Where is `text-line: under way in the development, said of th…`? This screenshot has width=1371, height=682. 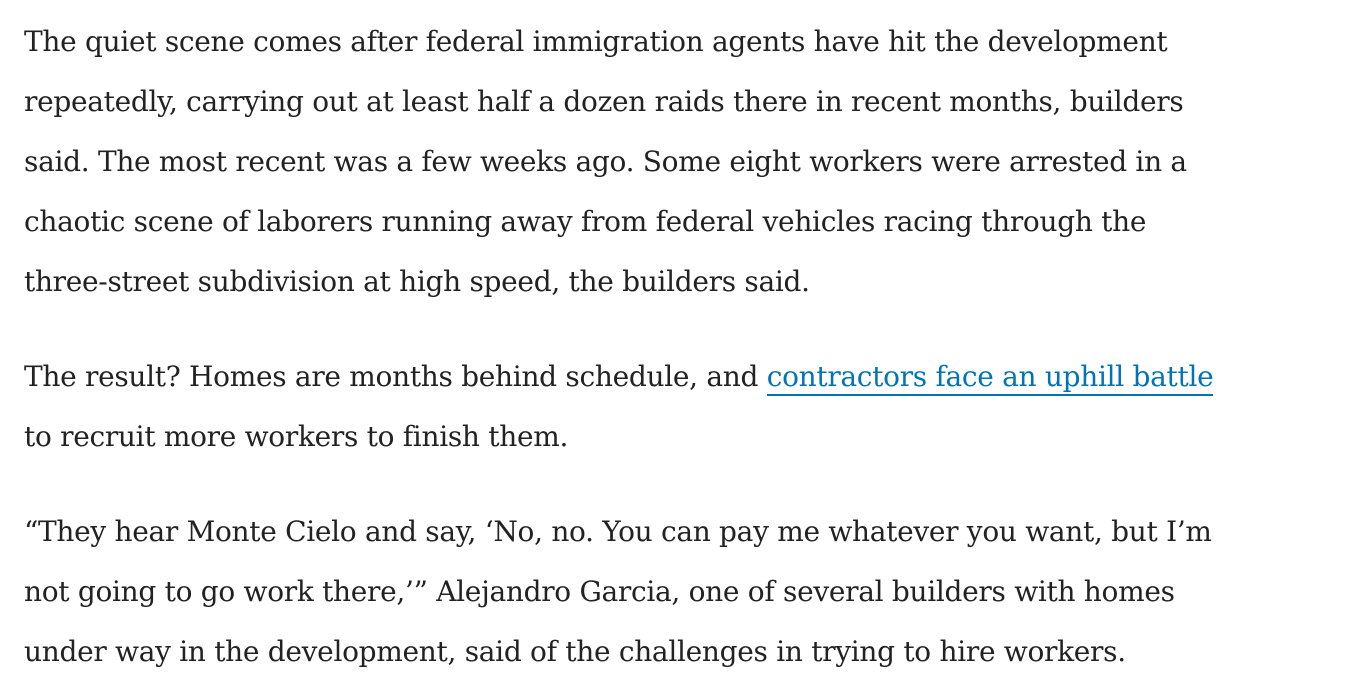 text-line: under way in the development, said of th… is located at coordinates (575, 651).